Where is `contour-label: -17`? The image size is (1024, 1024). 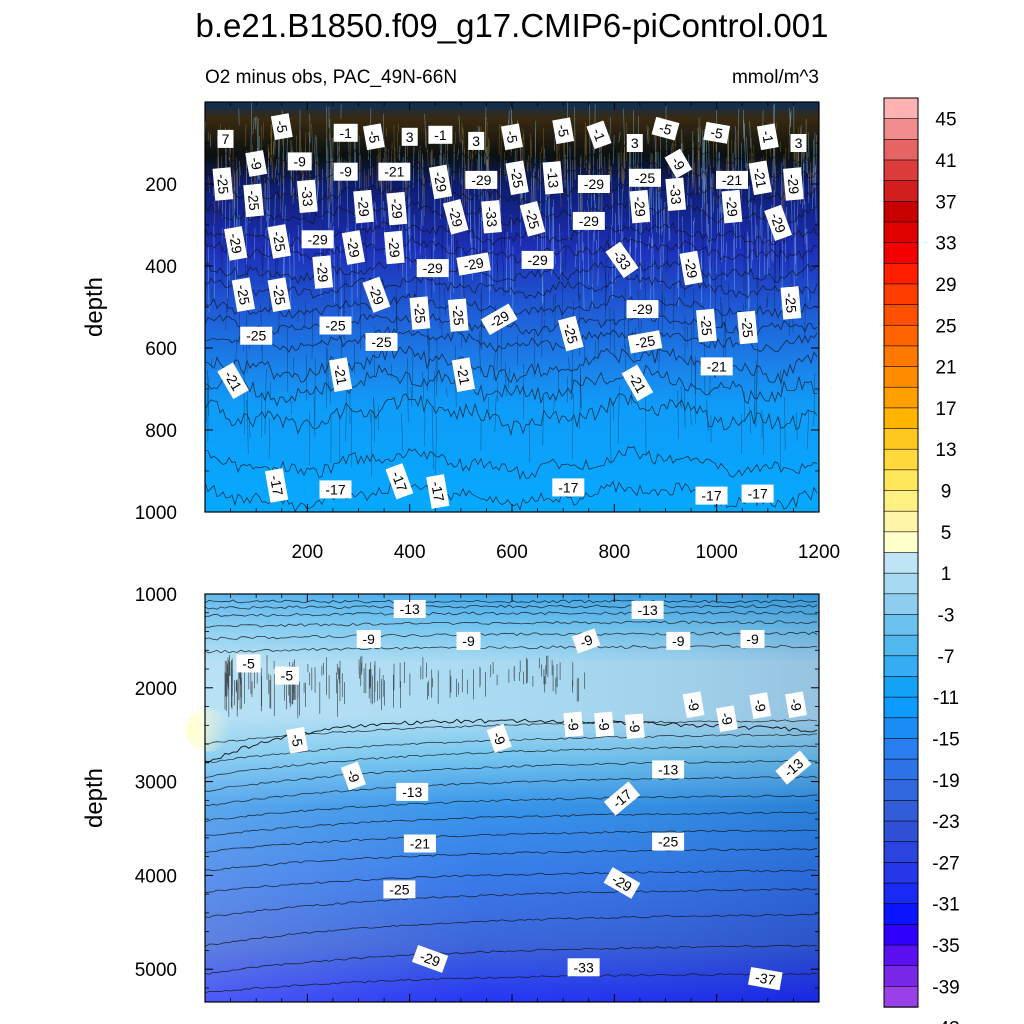
contour-label: -17 is located at coordinates (757, 493).